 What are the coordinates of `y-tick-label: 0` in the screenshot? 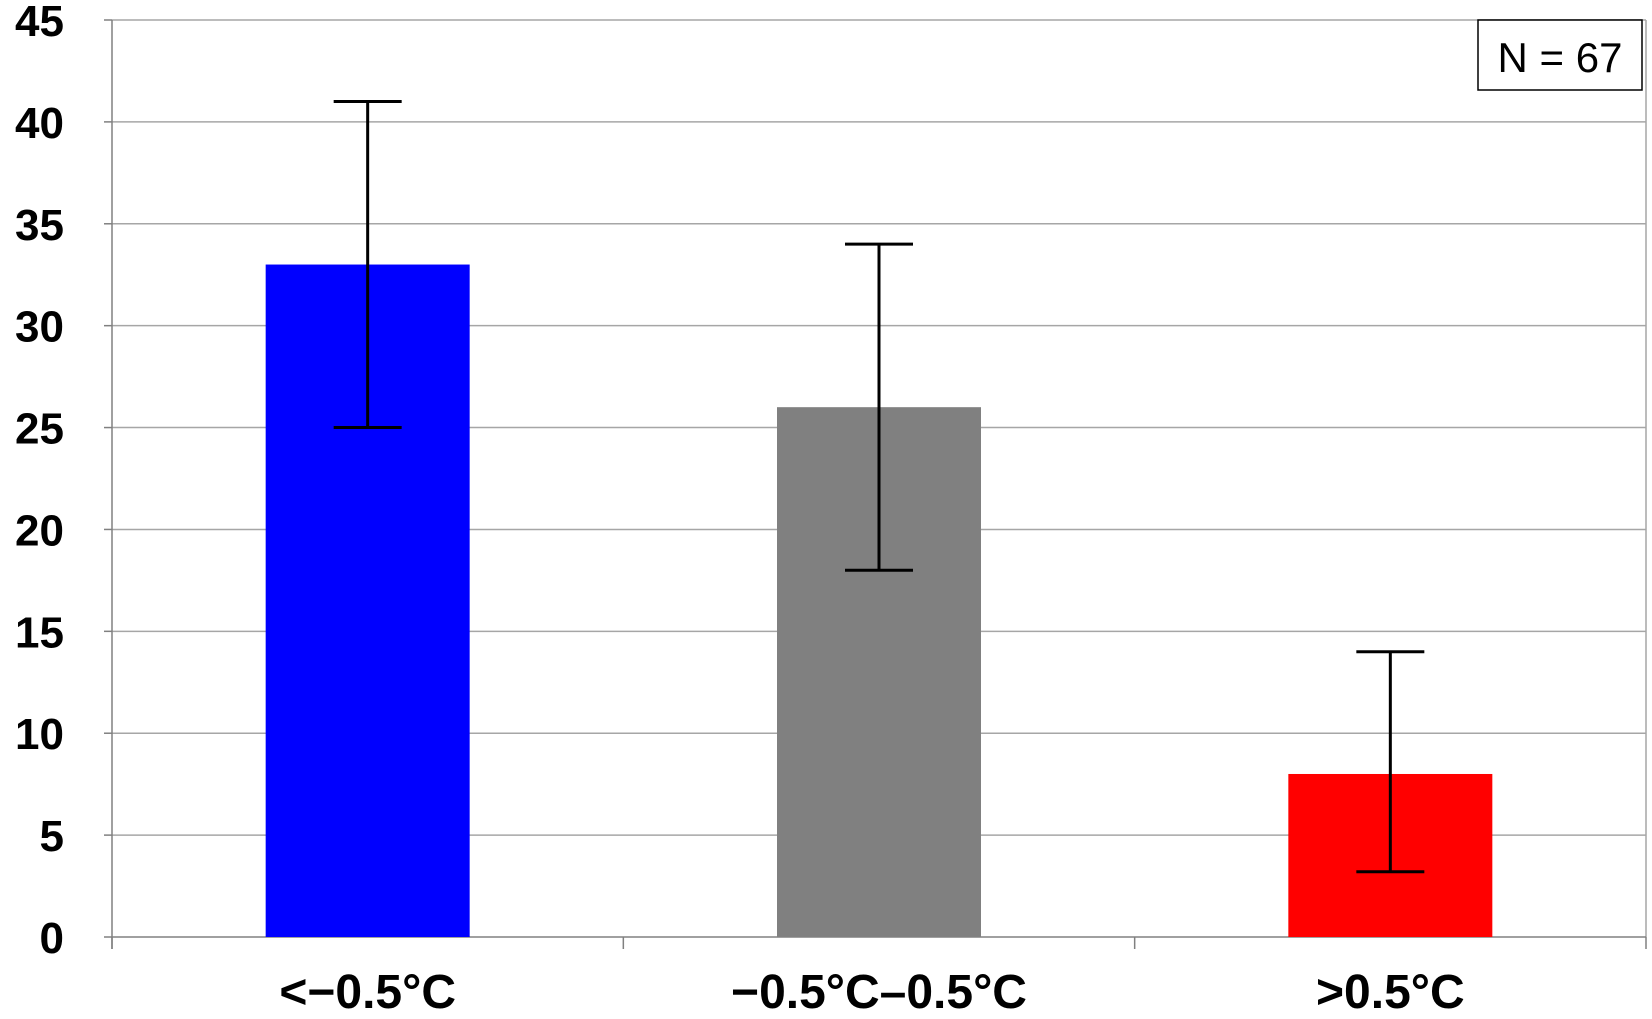 It's located at (52, 938).